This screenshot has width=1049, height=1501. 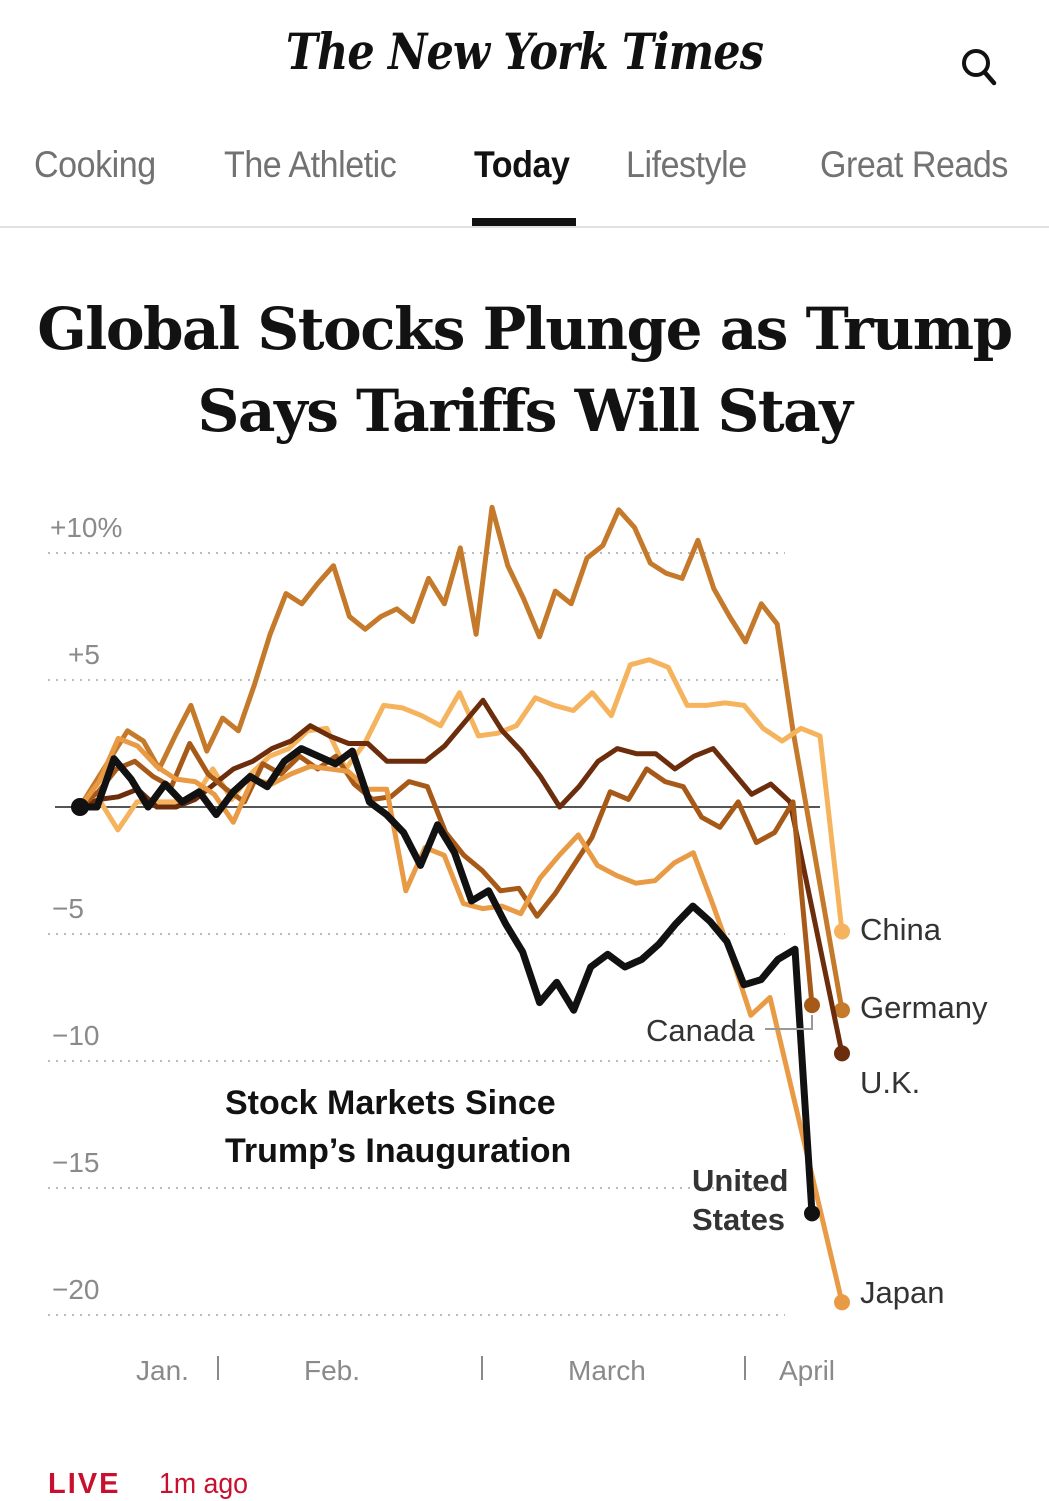 What do you see at coordinates (162, 1370) in the screenshot?
I see `x-month-label: Jan.` at bounding box center [162, 1370].